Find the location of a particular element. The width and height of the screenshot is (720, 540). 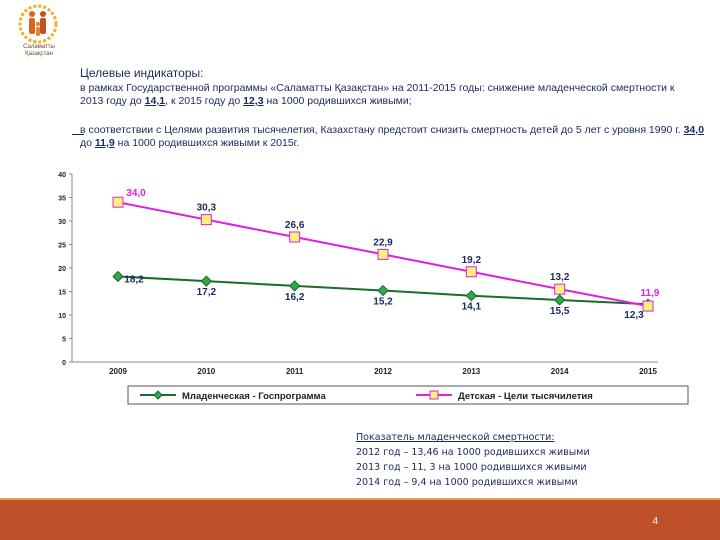

value-1990: 34,0 is located at coordinates (694, 130).